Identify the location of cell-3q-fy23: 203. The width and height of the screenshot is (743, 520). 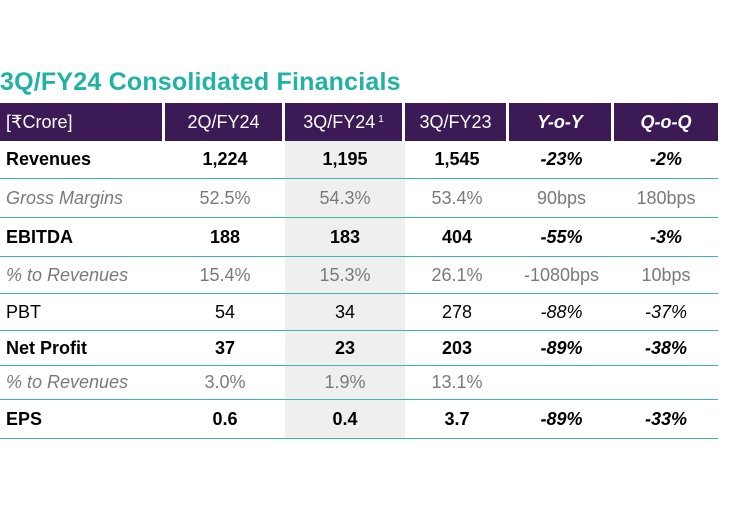
(457, 348).